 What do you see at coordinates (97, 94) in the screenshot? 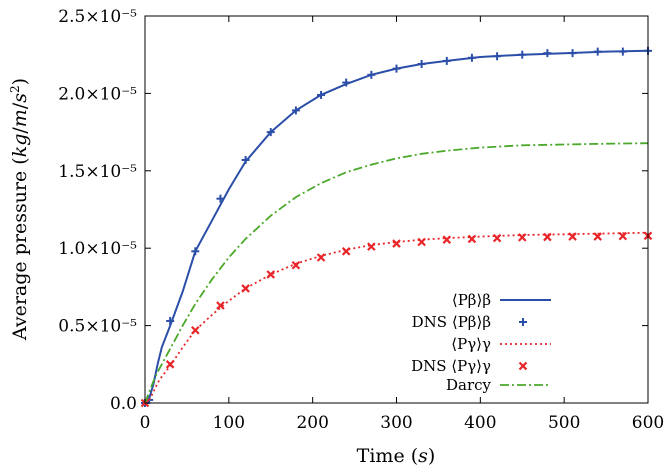
I see `y-tick-label: 2.0×10⁻⁵` at bounding box center [97, 94].